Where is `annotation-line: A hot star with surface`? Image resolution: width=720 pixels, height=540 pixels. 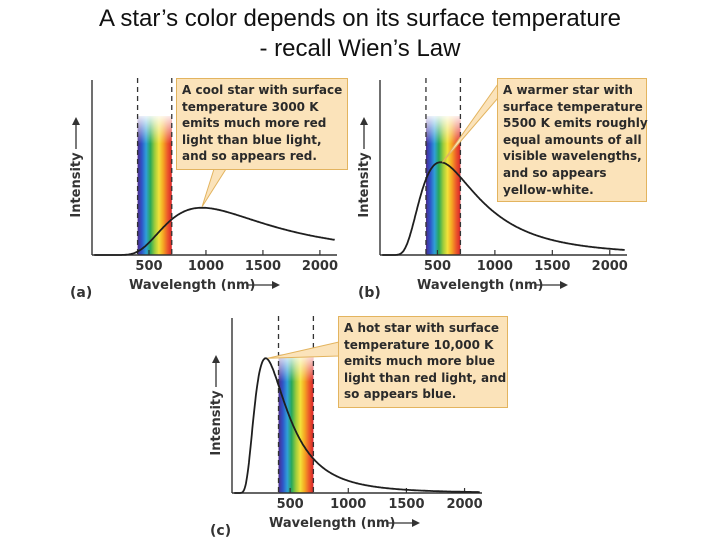 annotation-line: A hot star with surface is located at coordinates (422, 328).